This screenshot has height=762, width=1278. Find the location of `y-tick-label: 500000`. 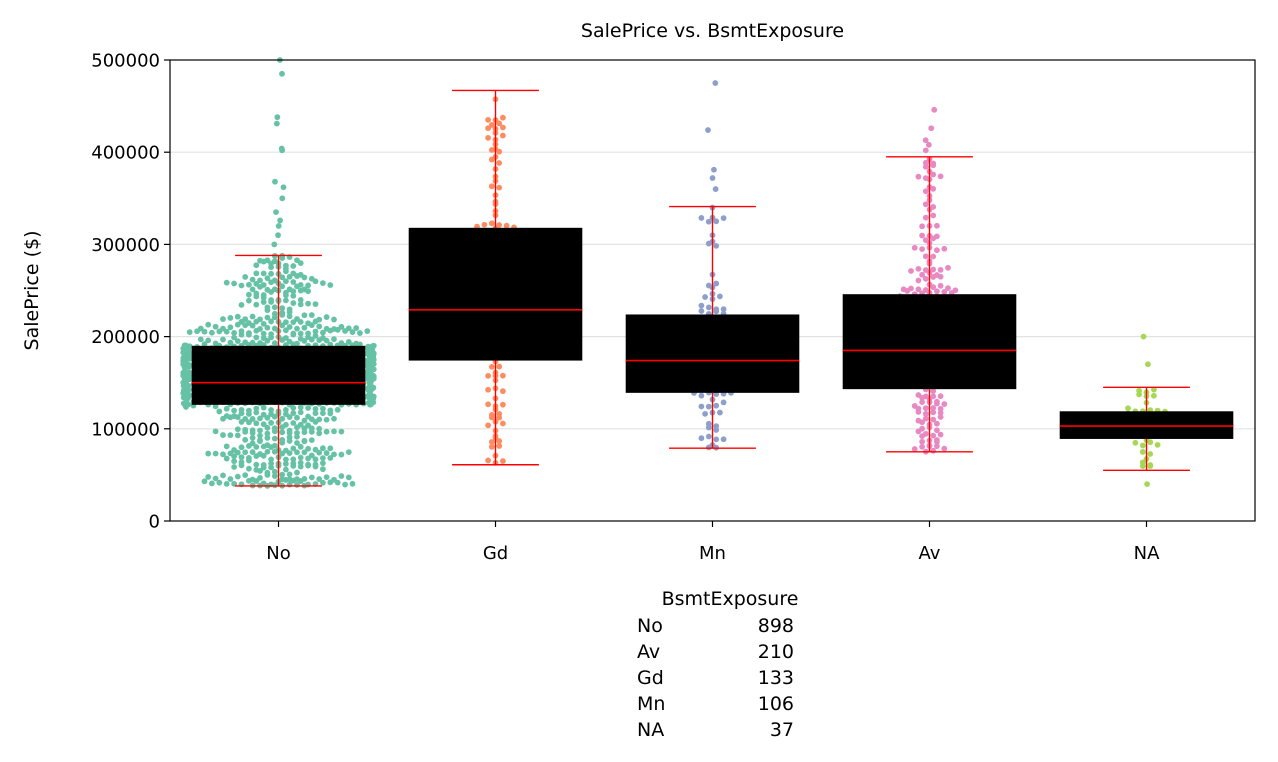

y-tick-label: 500000 is located at coordinates (125, 61).